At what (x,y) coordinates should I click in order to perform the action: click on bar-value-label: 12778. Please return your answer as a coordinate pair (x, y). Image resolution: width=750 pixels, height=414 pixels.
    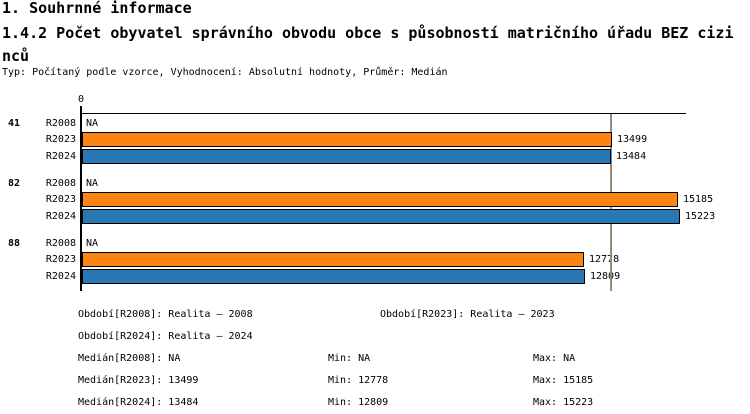
    Looking at the image, I should click on (604, 259).